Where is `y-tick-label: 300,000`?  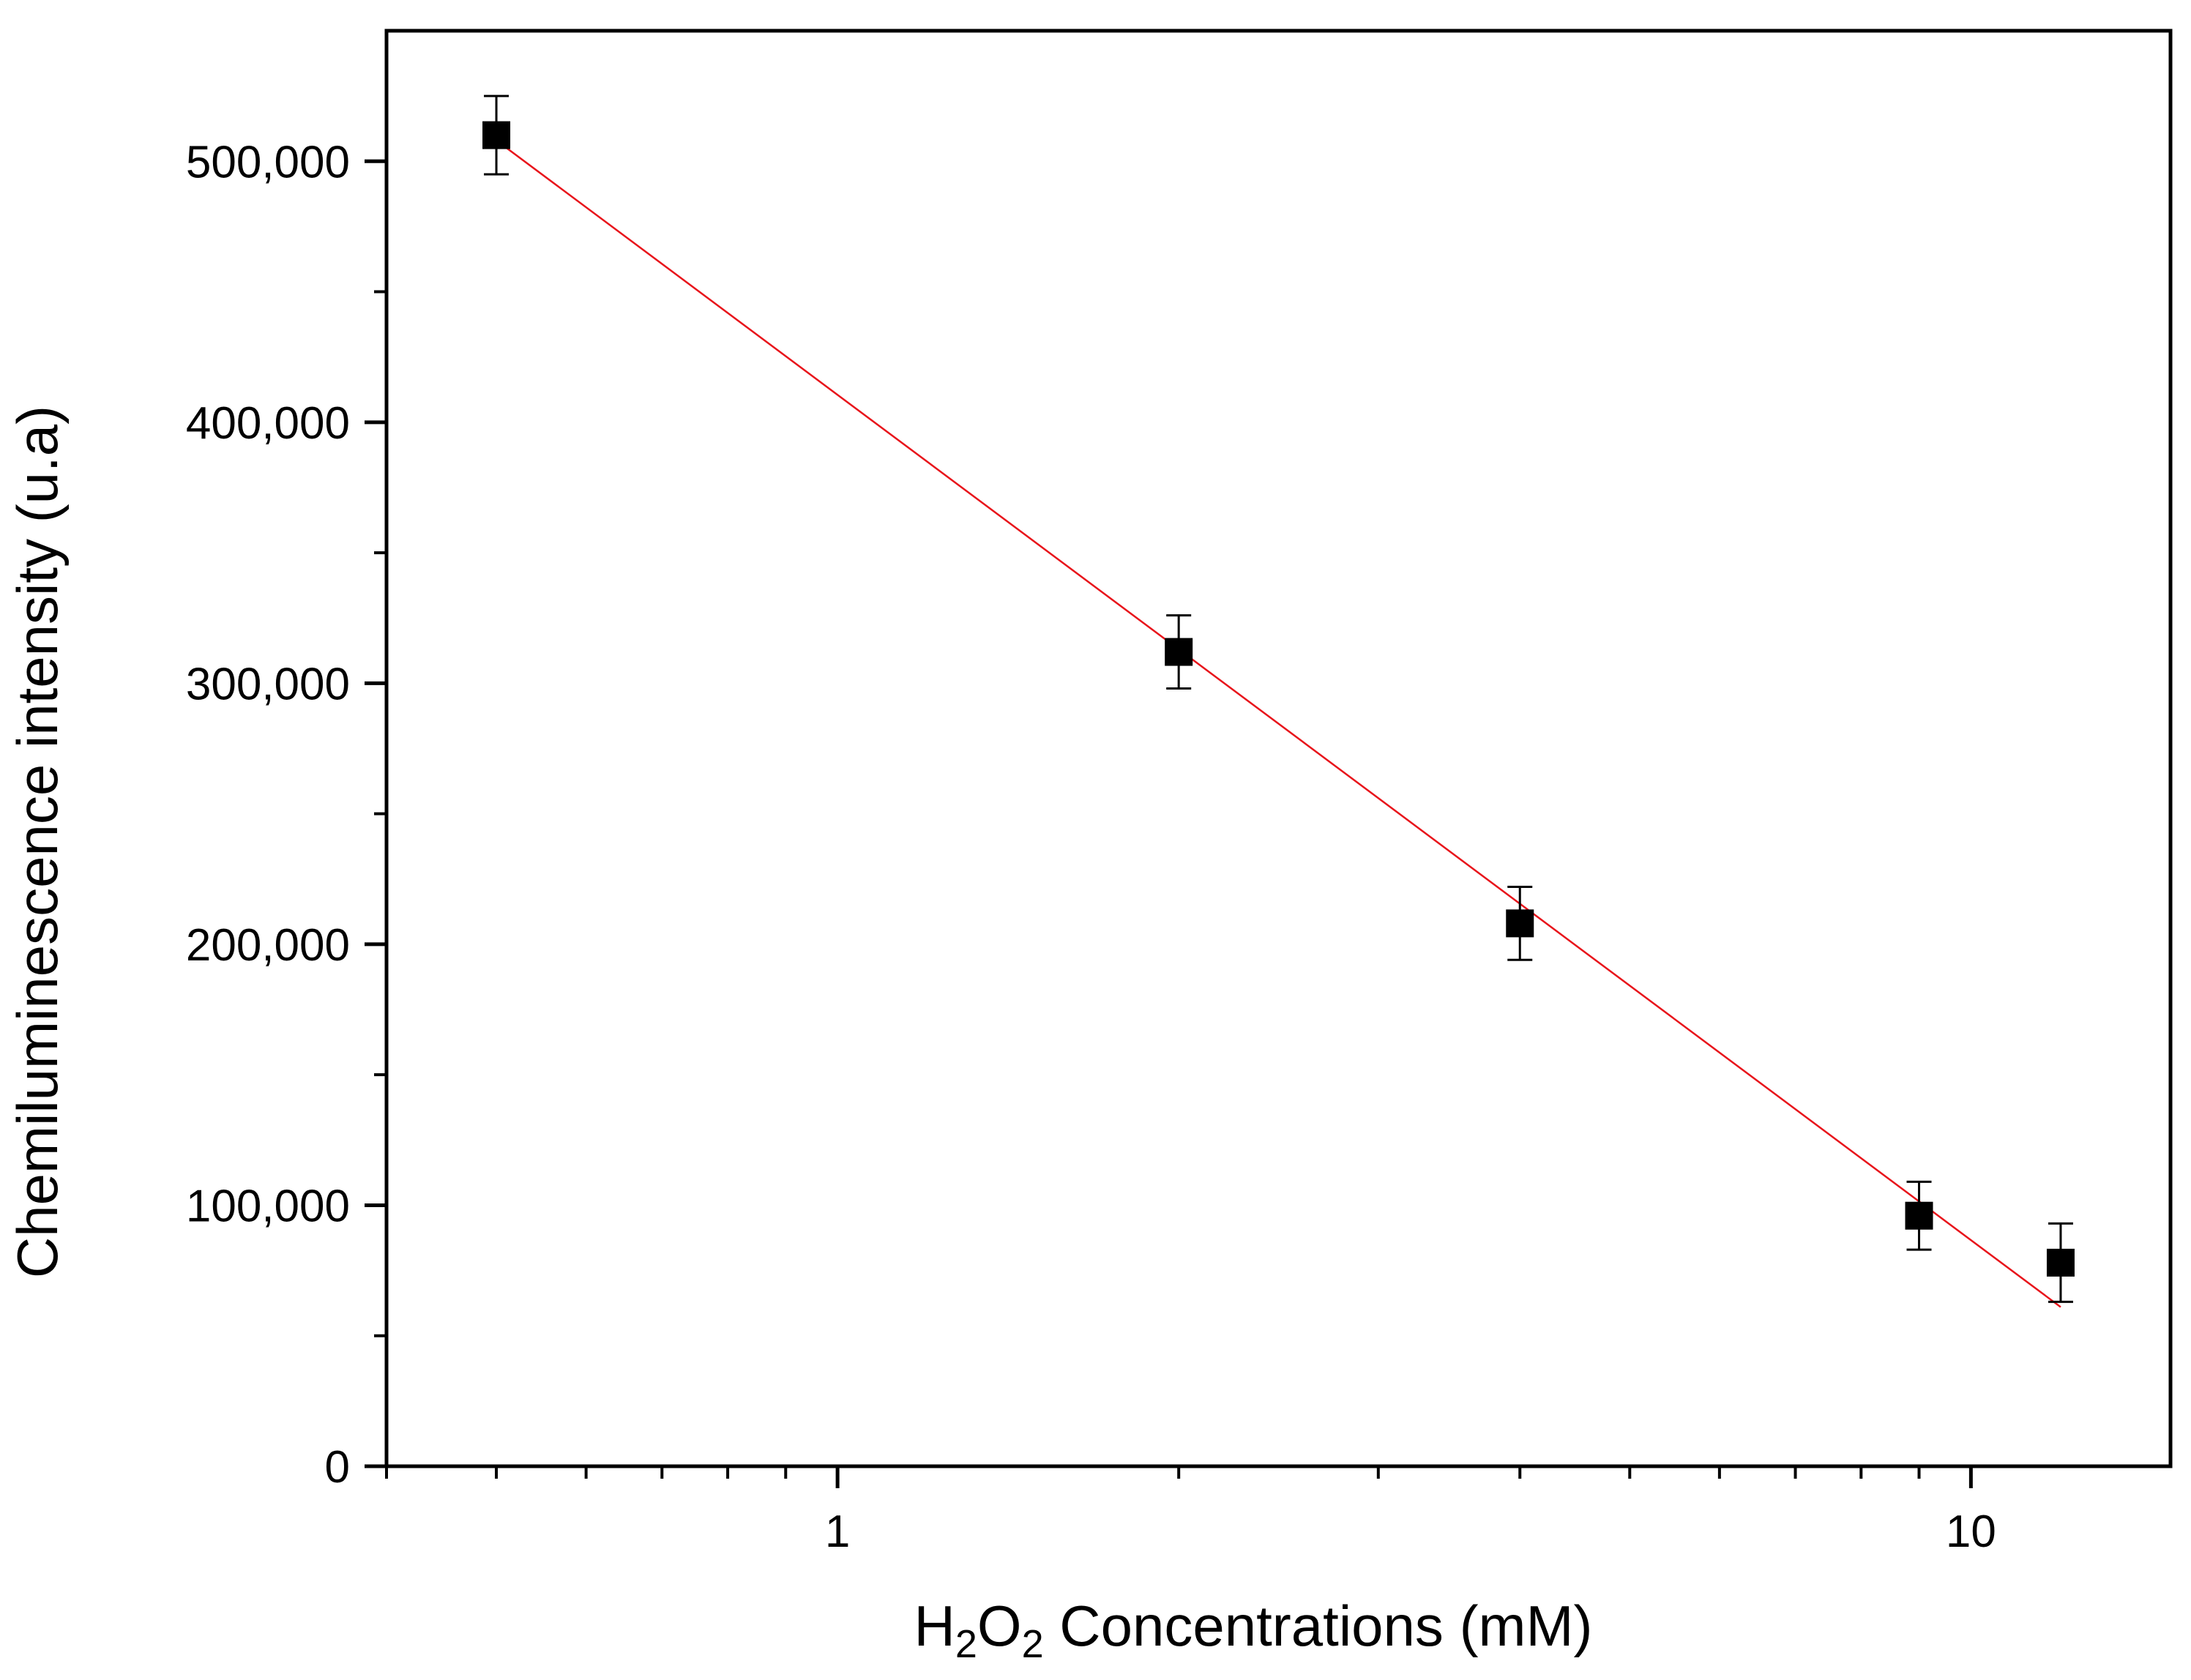 y-tick-label: 300,000 is located at coordinates (268, 684).